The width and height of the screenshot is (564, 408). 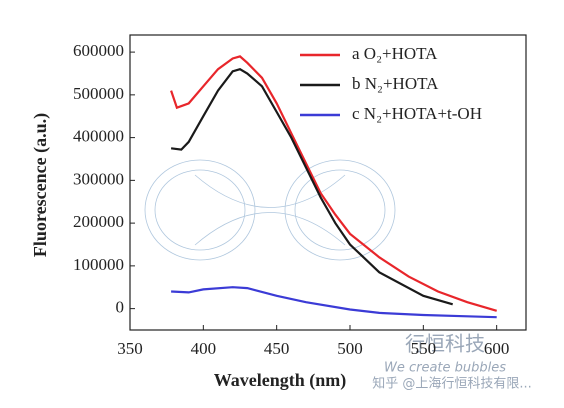 I want to click on y-tick-label: 300000, so click(x=98, y=178).